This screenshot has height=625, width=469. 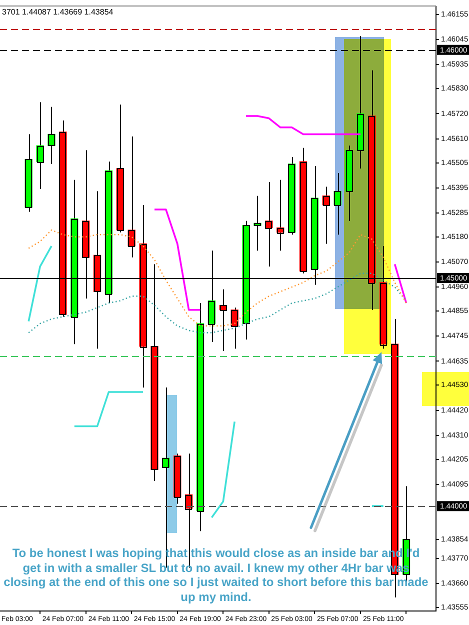 What do you see at coordinates (58, 12) in the screenshot?
I see `chart-title: 3701 1.44087 1.43669 1.43854` at bounding box center [58, 12].